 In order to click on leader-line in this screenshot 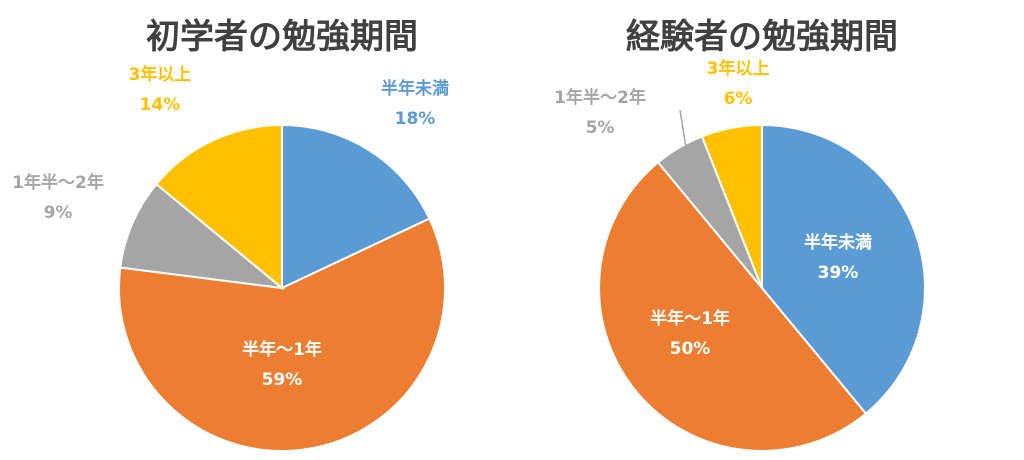, I will do `click(684, 135)`.